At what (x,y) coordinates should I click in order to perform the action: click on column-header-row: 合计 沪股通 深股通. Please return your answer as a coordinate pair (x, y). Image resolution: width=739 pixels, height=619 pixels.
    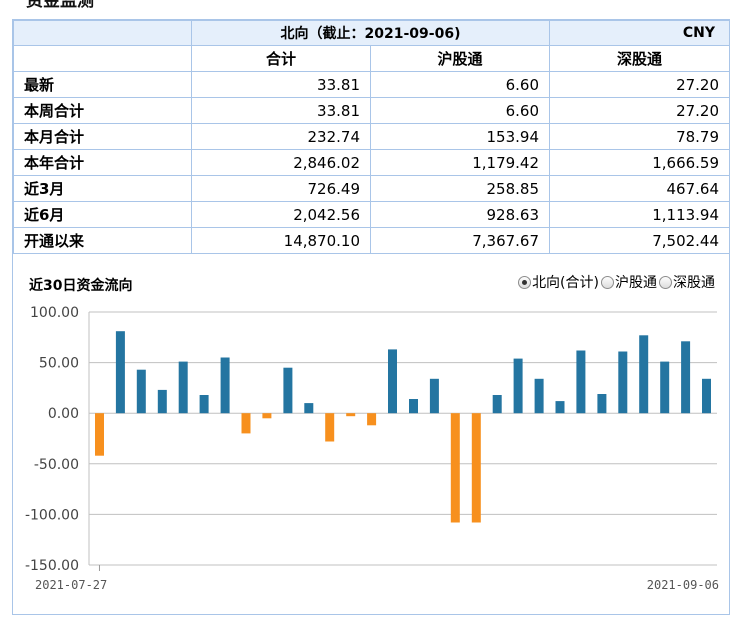
    Looking at the image, I should click on (372, 58).